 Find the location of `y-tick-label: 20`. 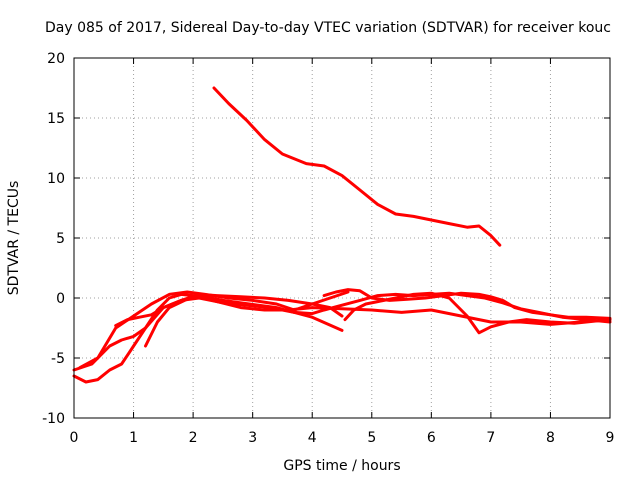

y-tick-label: 20 is located at coordinates (56, 59).